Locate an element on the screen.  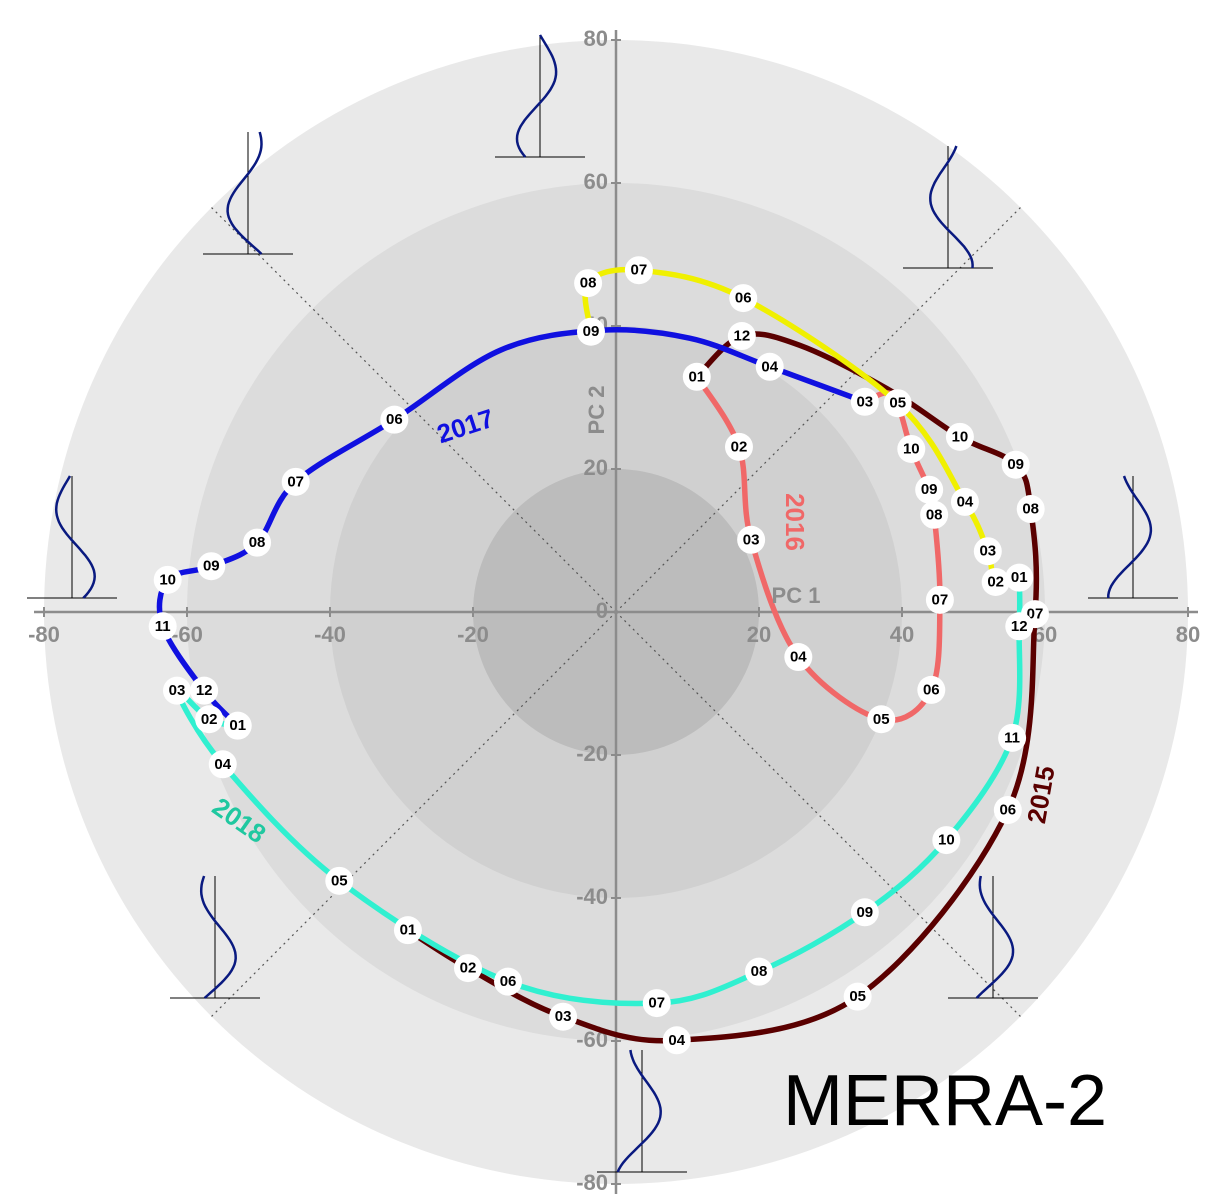
y-tick-label: 60 is located at coordinates (596, 181).